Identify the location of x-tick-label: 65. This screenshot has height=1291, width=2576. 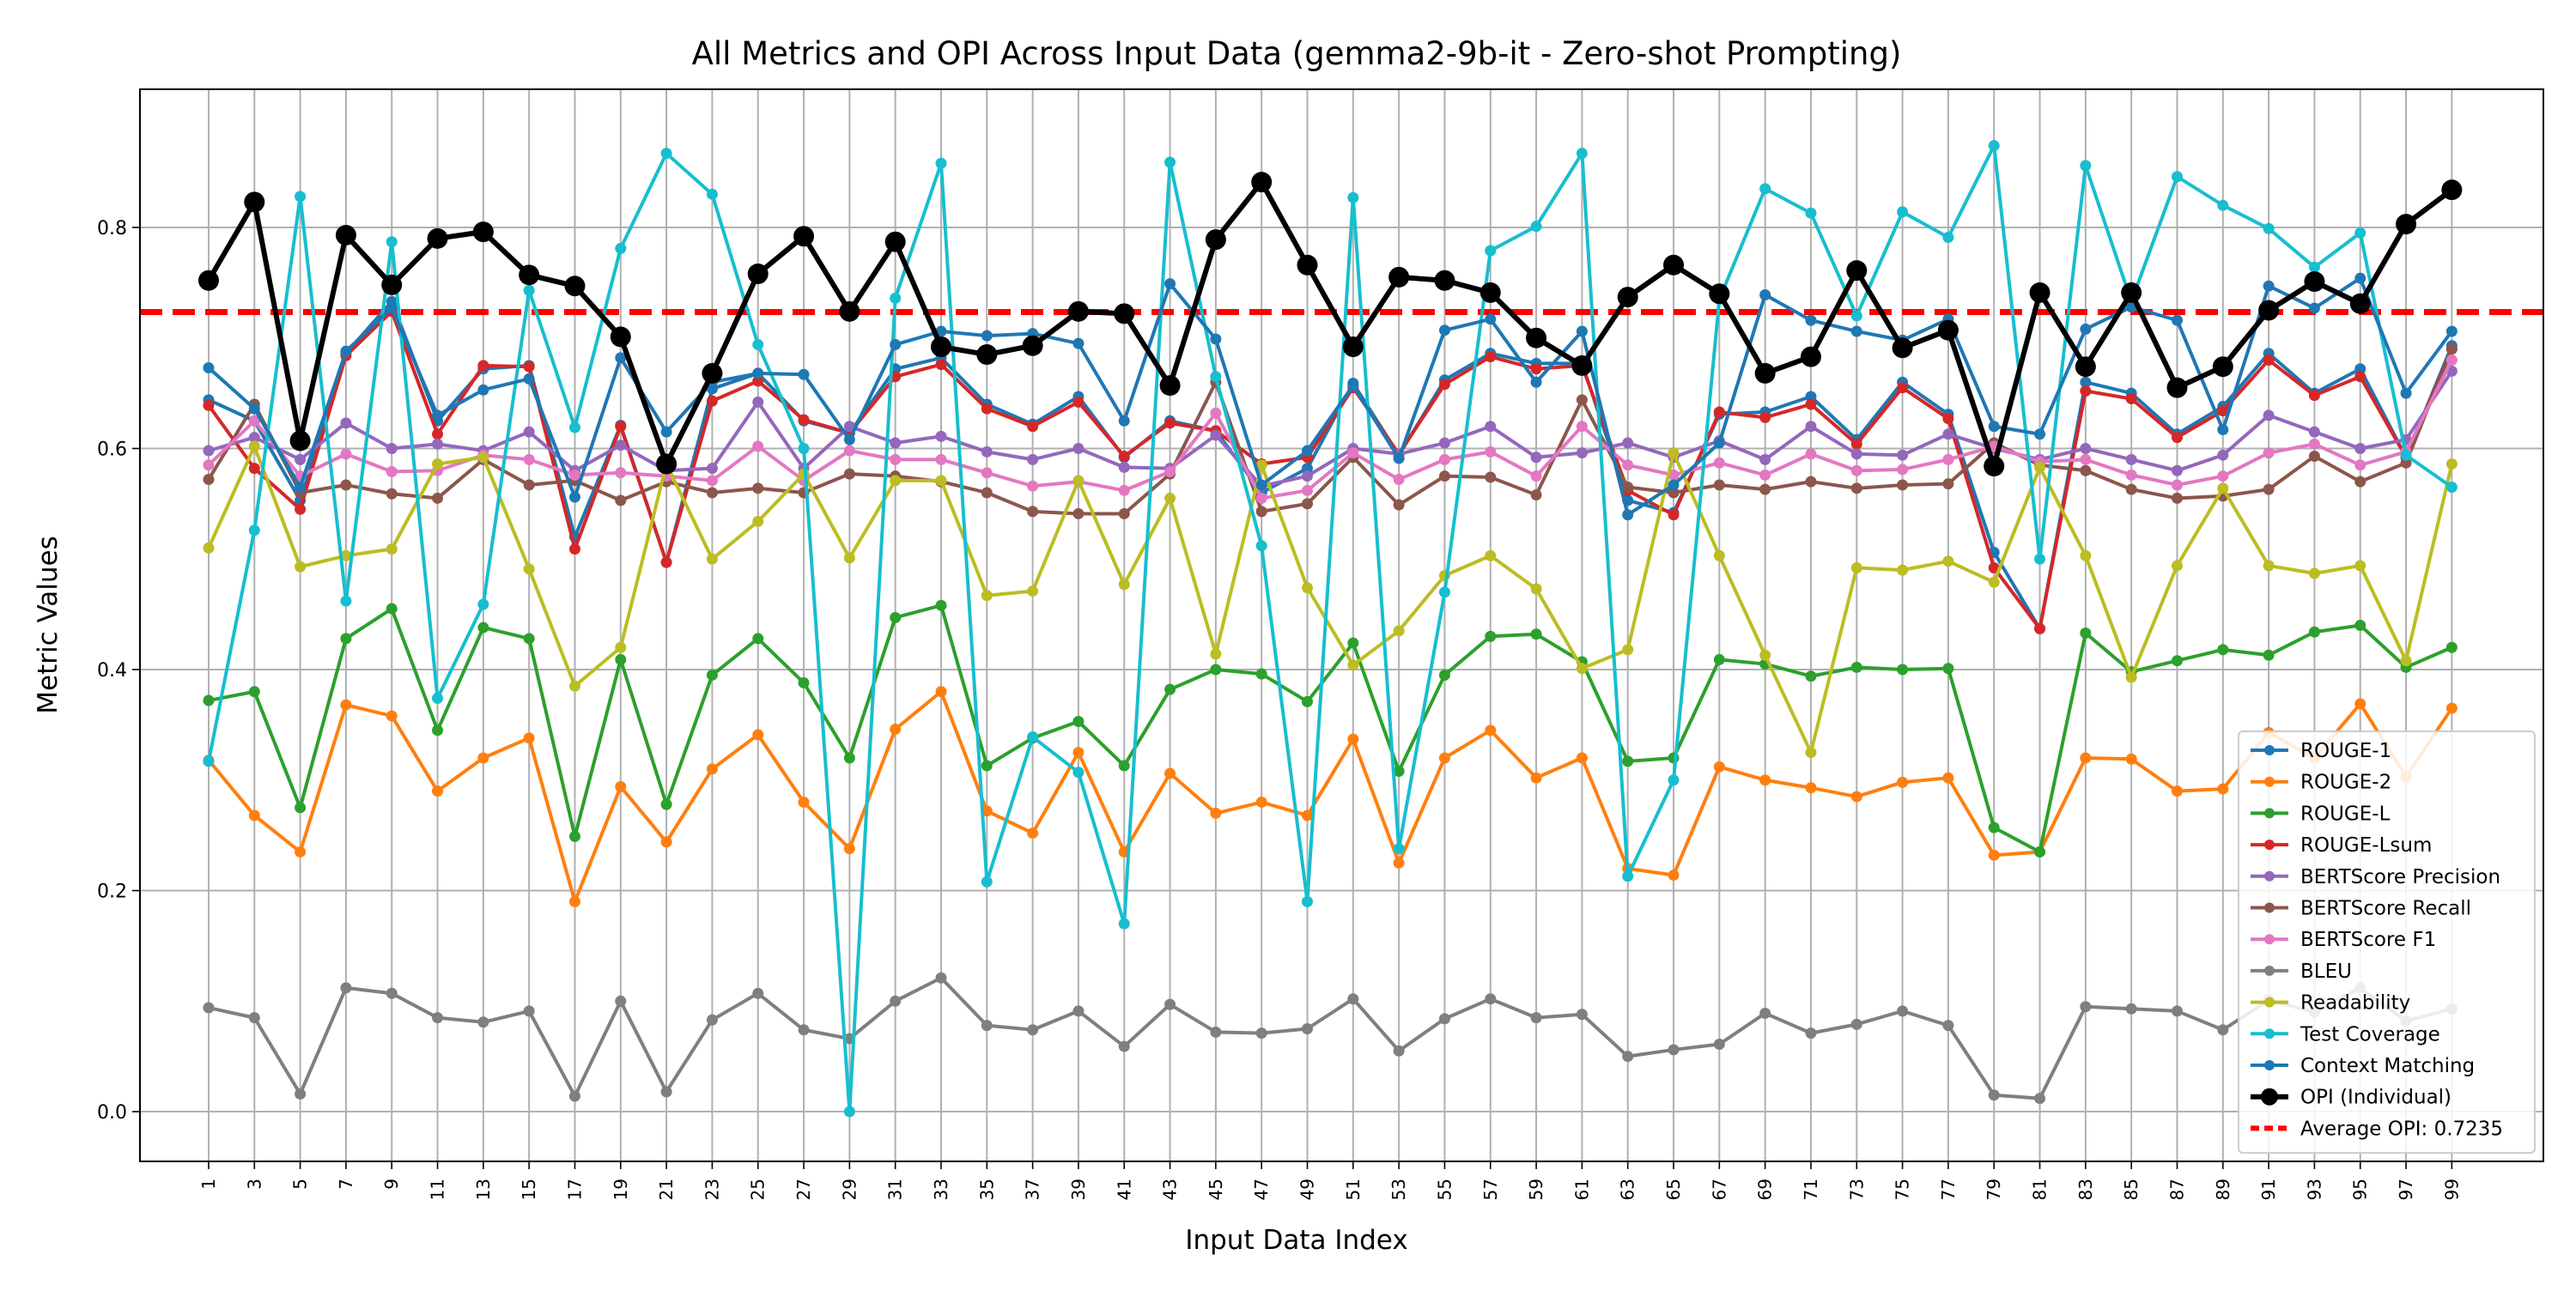
(1674, 1190).